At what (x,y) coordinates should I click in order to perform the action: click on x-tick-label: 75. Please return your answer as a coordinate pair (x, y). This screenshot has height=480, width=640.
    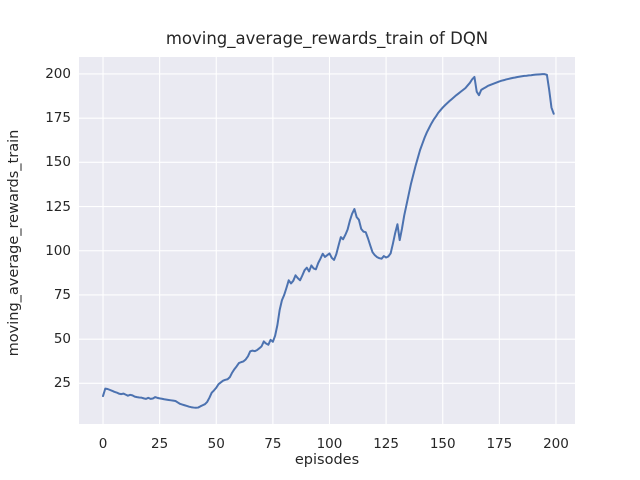
    Looking at the image, I should click on (273, 444).